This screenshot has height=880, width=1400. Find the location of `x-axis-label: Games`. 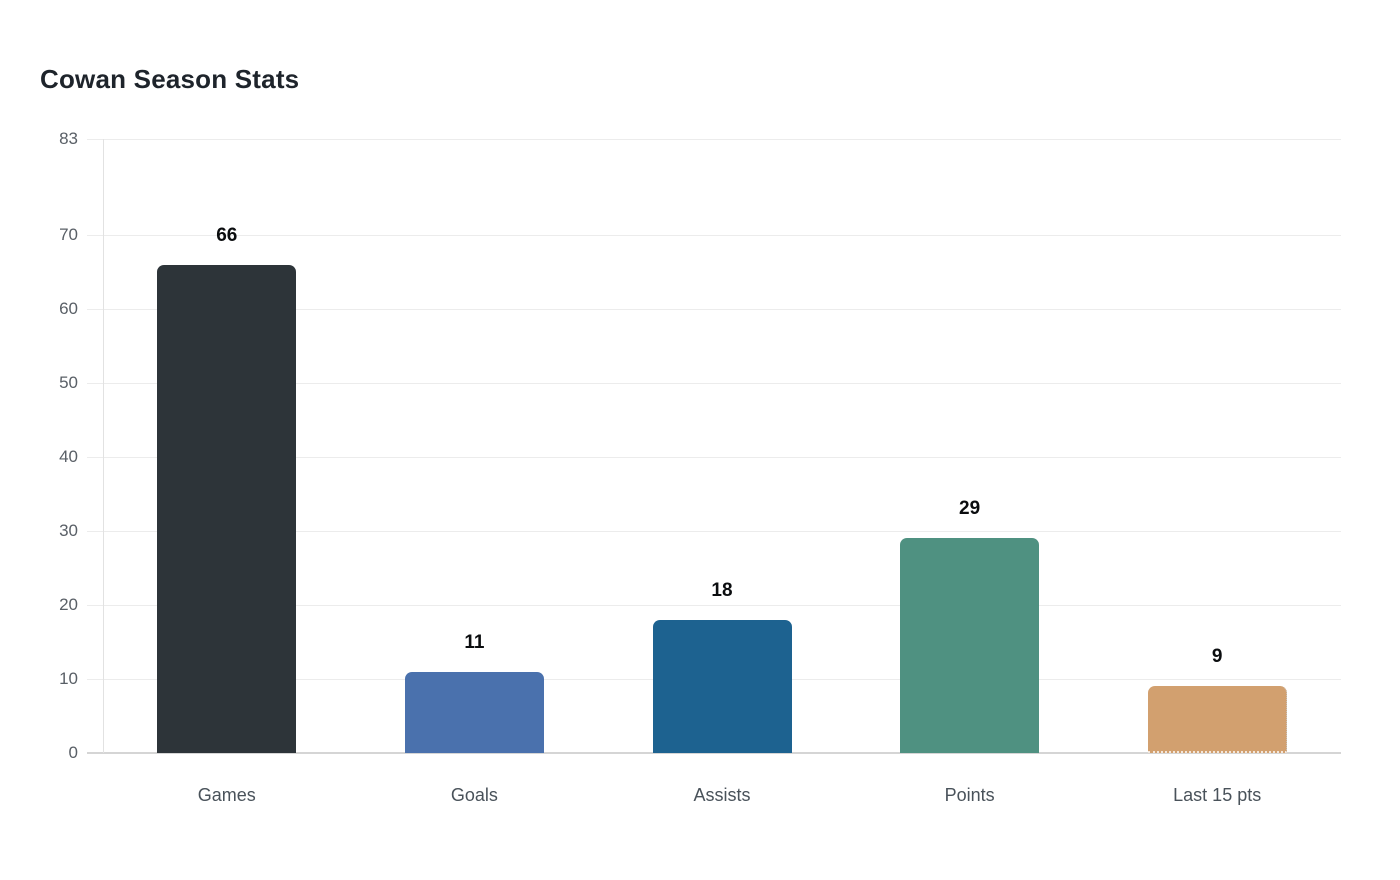

x-axis-label: Games is located at coordinates (226, 795).